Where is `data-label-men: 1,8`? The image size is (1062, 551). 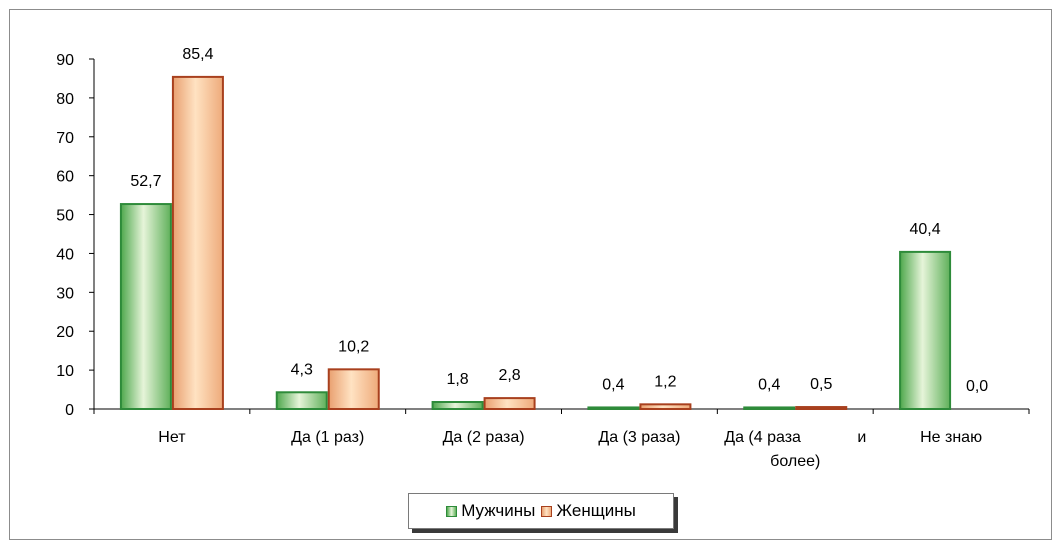
data-label-men: 1,8 is located at coordinates (457, 379).